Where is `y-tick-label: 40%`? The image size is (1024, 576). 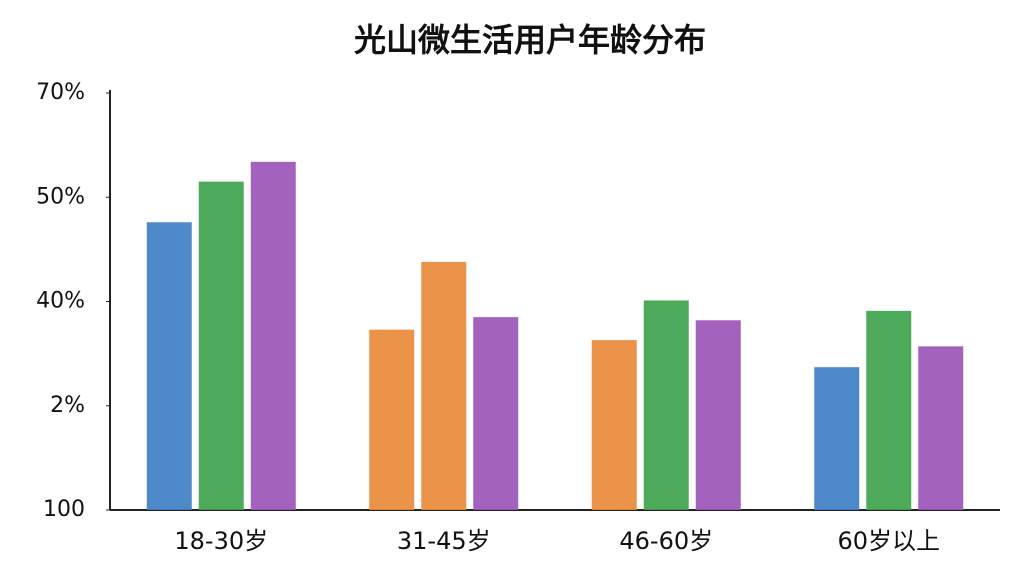 y-tick-label: 40% is located at coordinates (60, 301).